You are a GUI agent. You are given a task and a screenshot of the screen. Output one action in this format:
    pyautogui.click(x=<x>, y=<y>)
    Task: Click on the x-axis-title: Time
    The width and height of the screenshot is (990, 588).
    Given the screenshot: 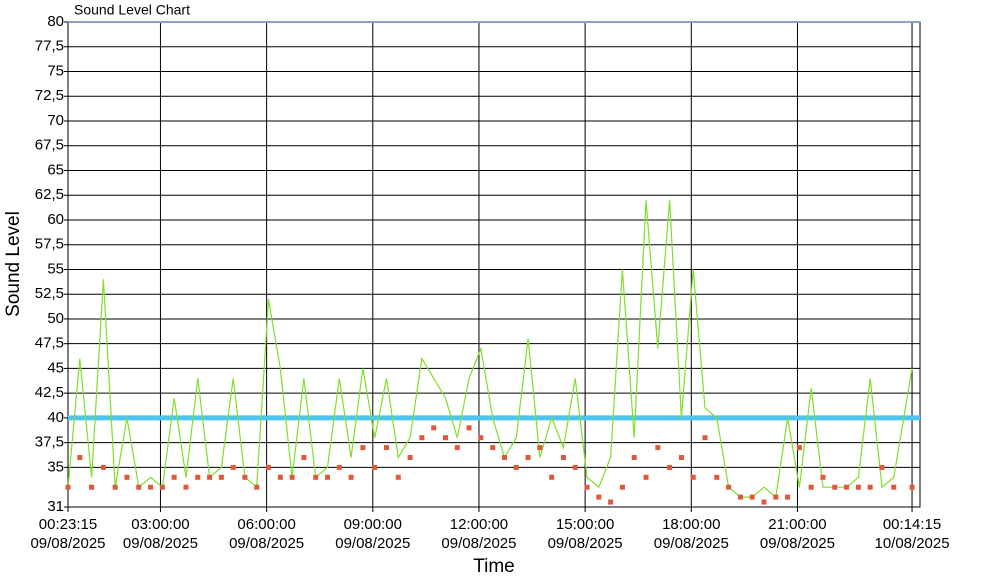 What is the action you would take?
    pyautogui.click(x=494, y=566)
    